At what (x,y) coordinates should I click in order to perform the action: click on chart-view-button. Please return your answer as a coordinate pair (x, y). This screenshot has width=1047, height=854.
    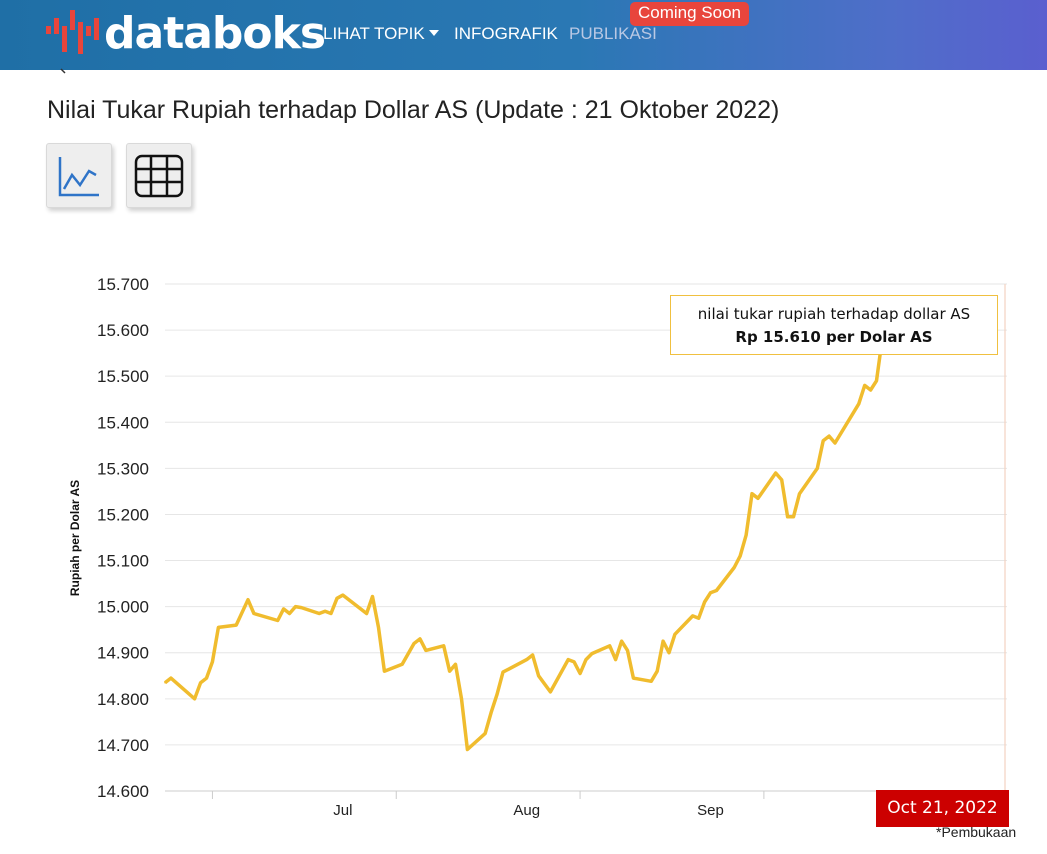
    Looking at the image, I should click on (79, 175).